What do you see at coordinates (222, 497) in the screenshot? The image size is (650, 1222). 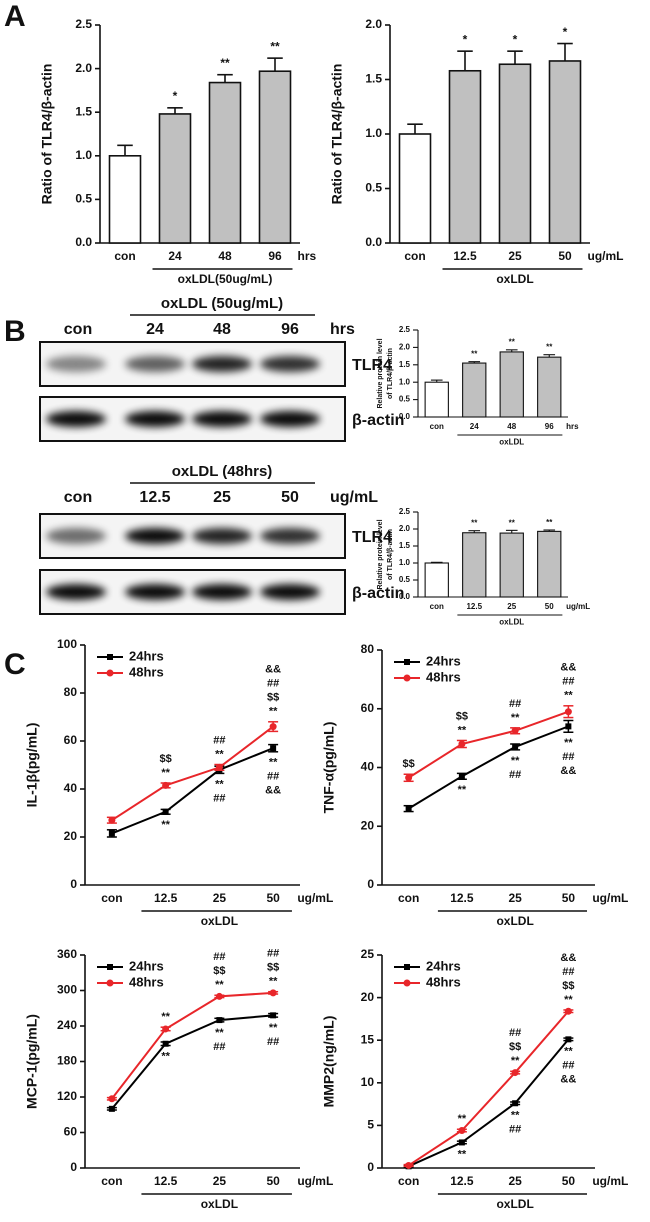 I see `lane-label: 25` at bounding box center [222, 497].